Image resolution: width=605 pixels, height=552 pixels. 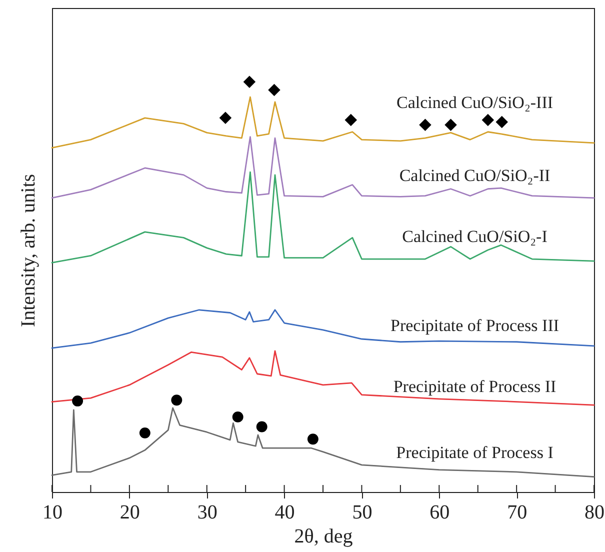 I want to click on series-label: Precipitate of Process II, so click(x=475, y=386).